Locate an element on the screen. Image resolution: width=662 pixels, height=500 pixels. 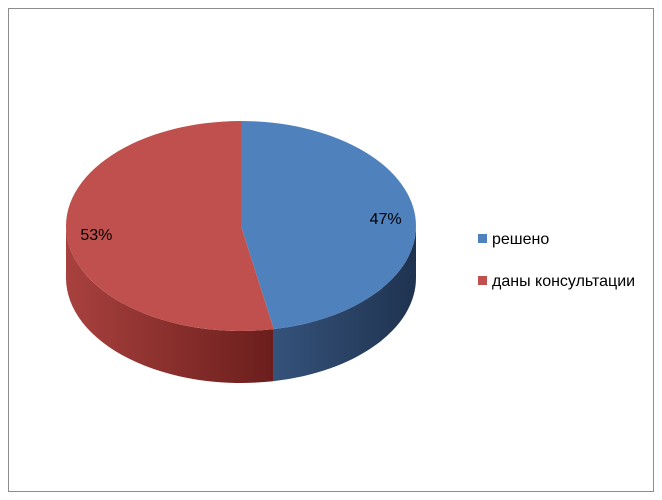
pie-side-решено is located at coordinates (344, 304).